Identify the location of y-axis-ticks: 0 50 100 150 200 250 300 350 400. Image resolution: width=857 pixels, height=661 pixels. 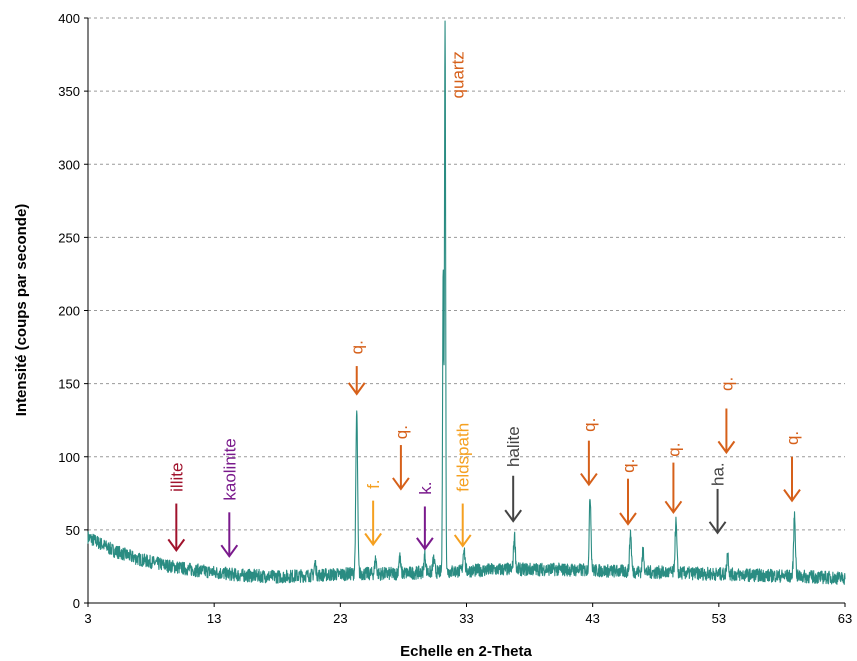
(73, 311).